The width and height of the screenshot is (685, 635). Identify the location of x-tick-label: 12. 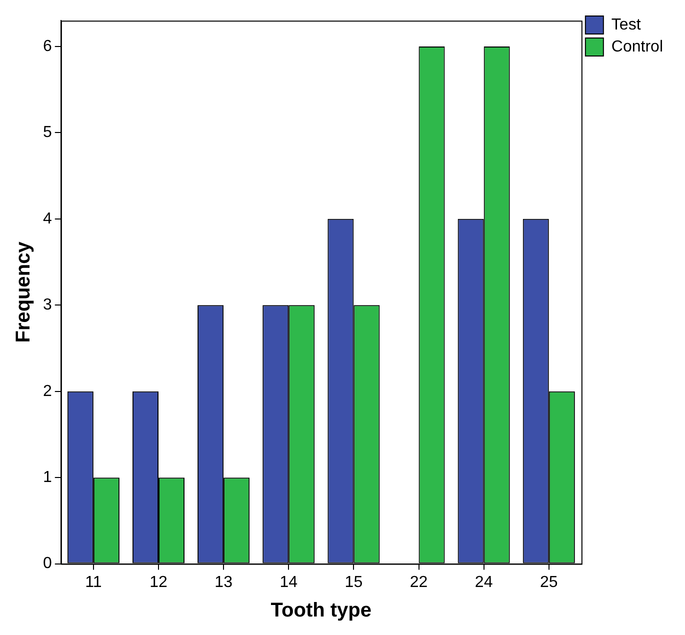
(159, 582).